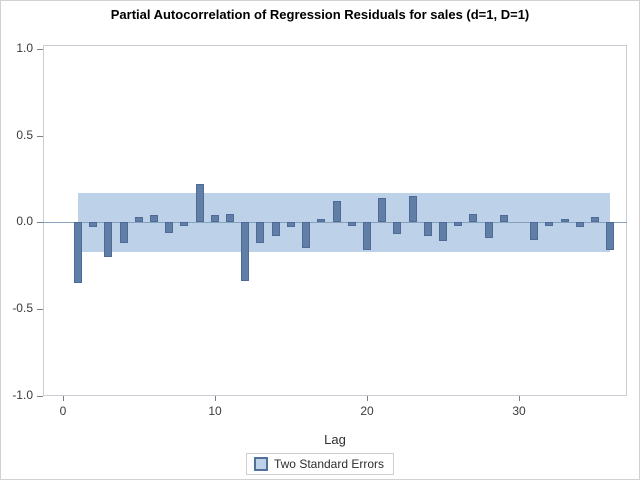 This screenshot has height=480, width=640. Describe the element at coordinates (24, 135) in the screenshot. I see `y-axis-tick-label: 0.5` at that location.